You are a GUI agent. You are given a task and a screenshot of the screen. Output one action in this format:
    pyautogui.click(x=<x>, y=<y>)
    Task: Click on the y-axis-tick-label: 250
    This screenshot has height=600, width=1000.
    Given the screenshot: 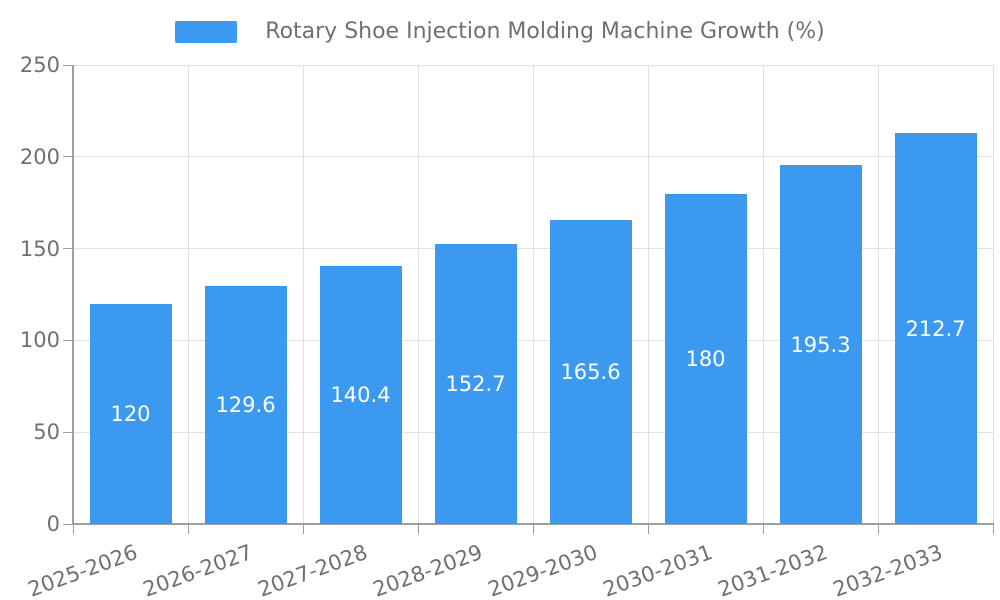 What is the action you would take?
    pyautogui.click(x=39, y=65)
    